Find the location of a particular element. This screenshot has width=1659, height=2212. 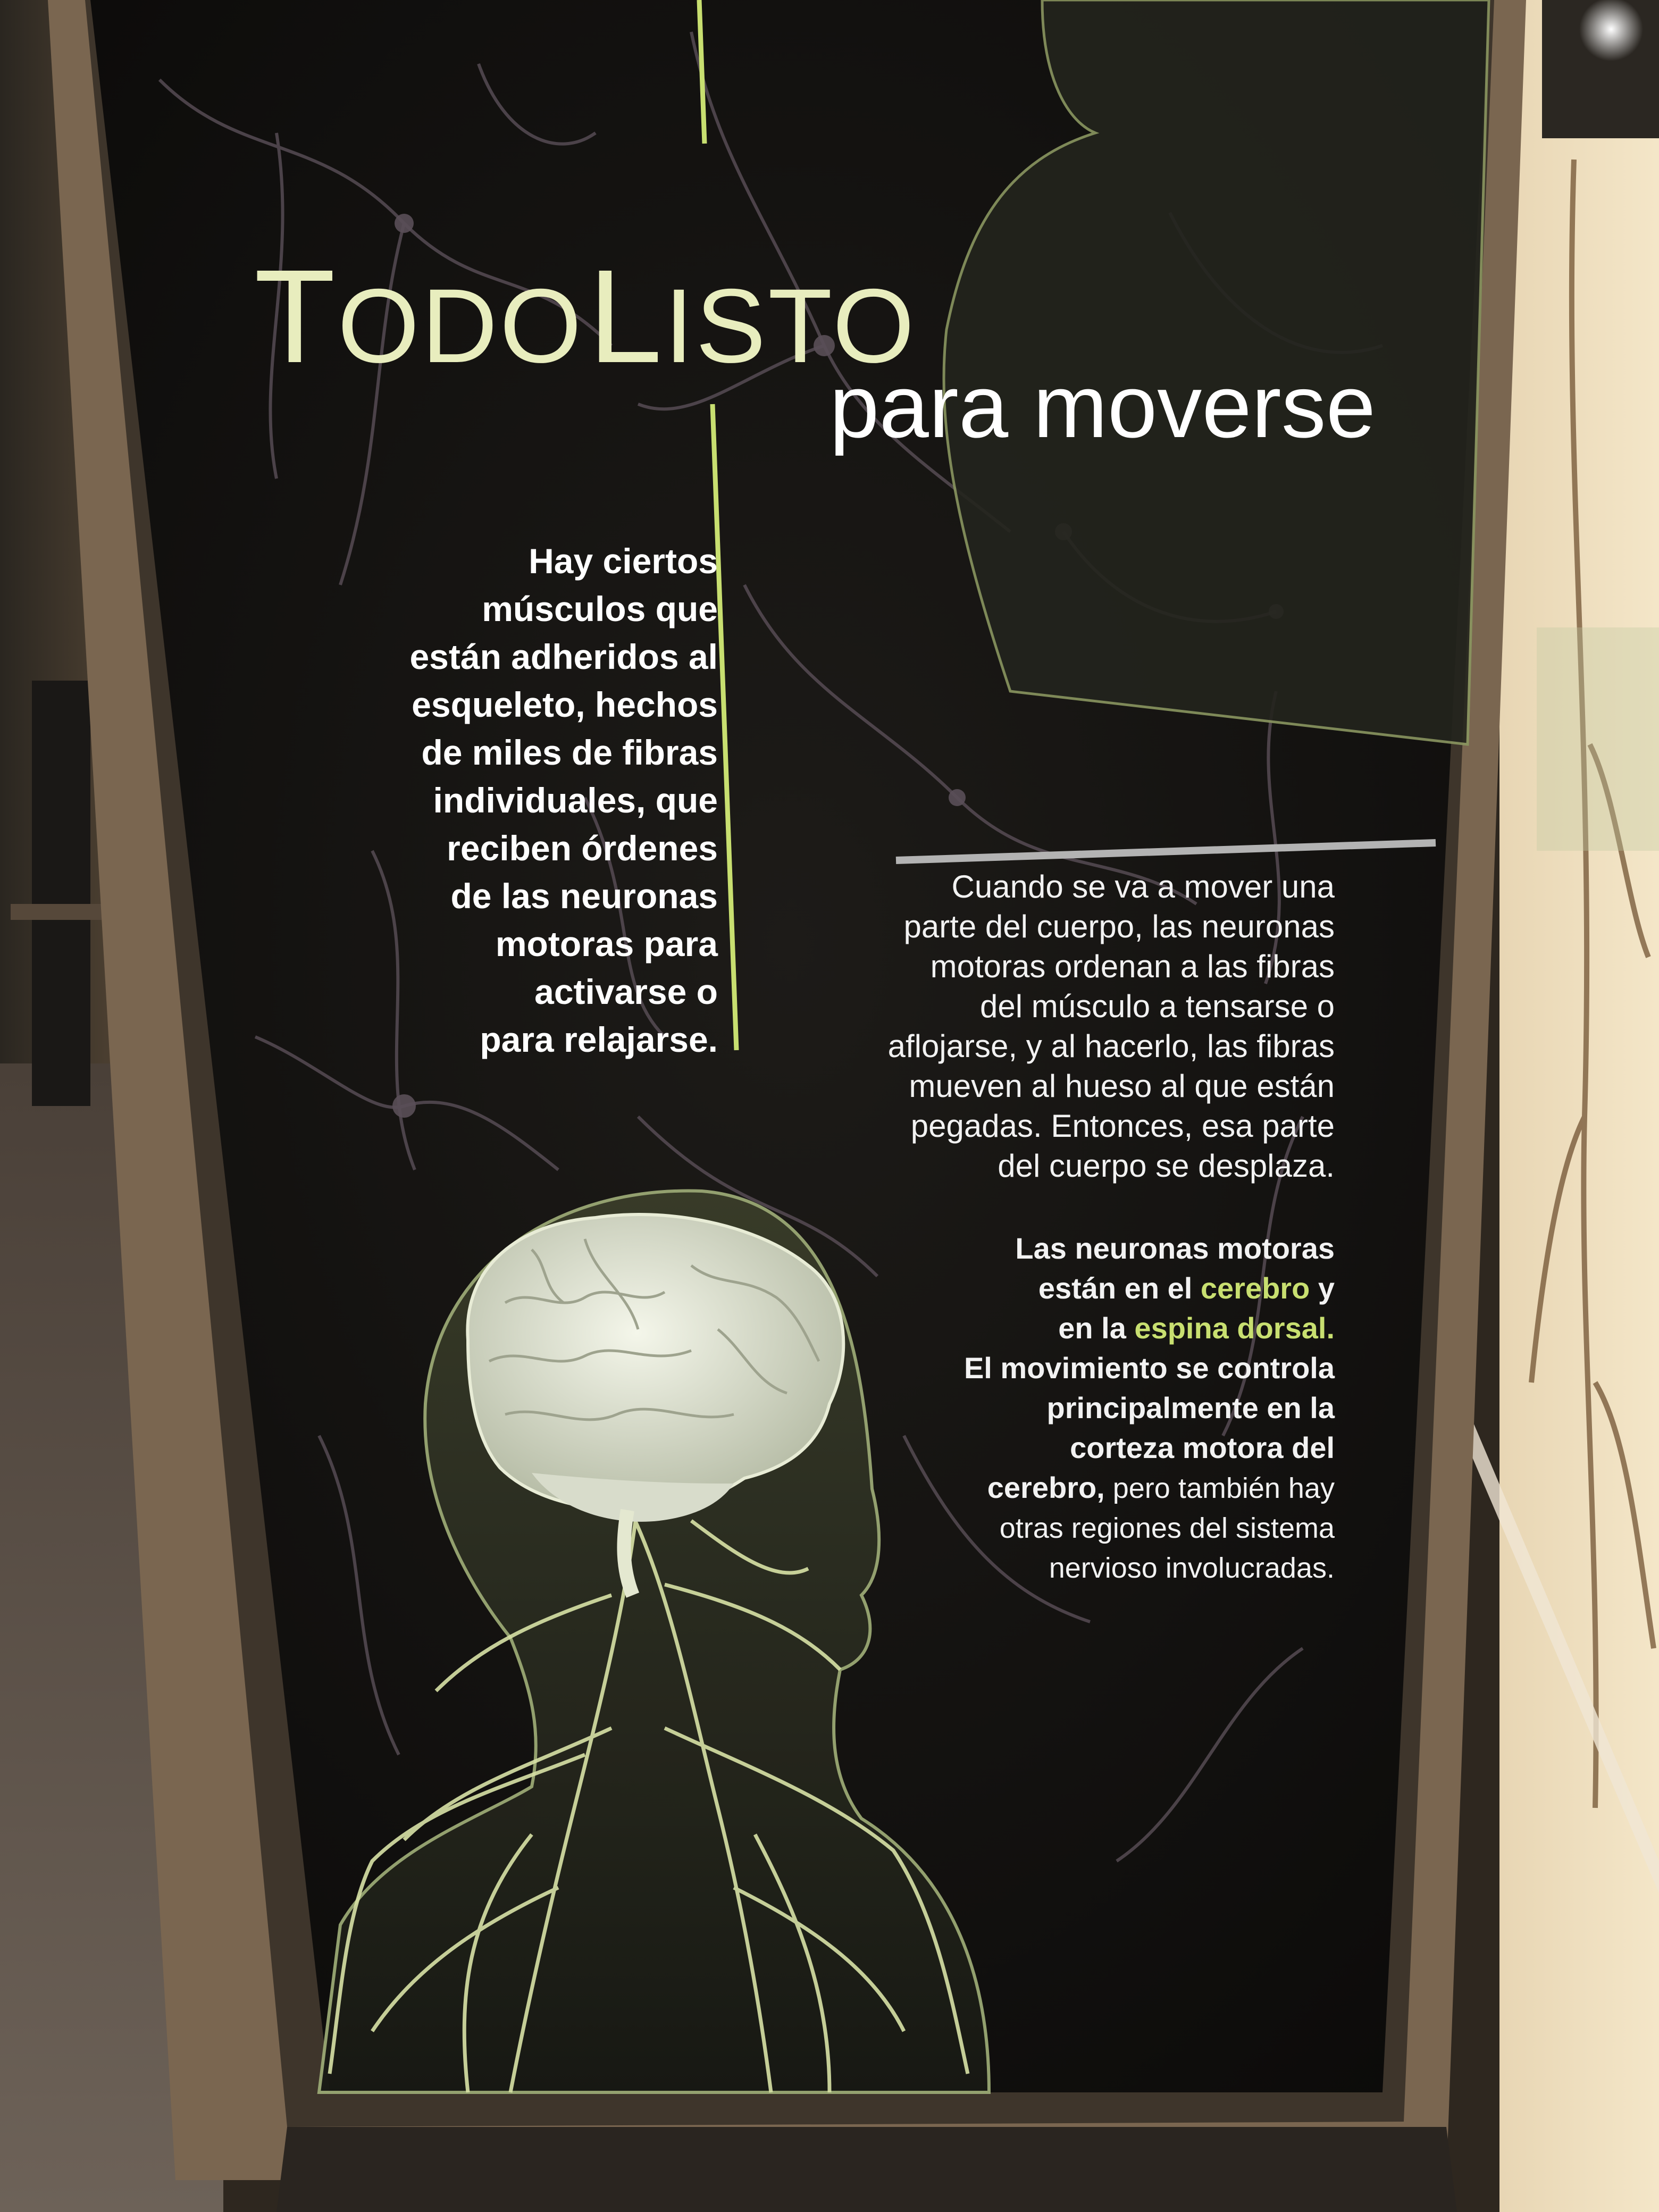

gray-divider is located at coordinates (1165, 851).